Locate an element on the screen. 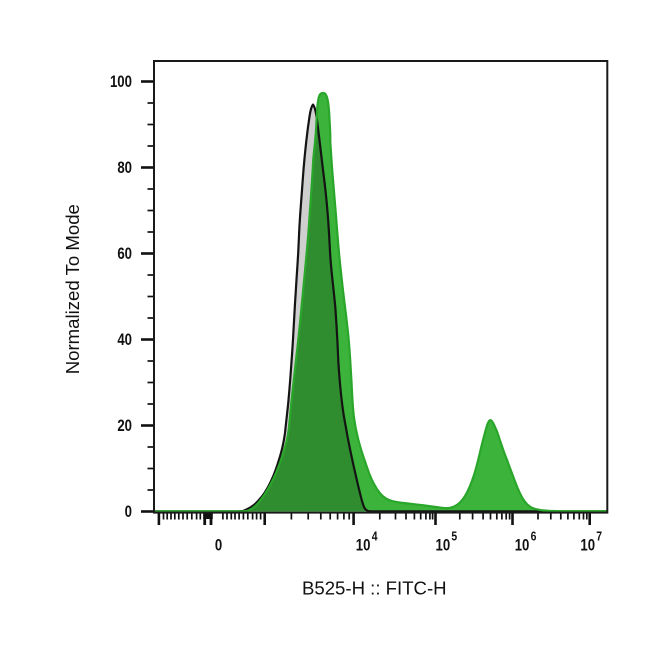  svg-text: 20 is located at coordinates (124, 426).